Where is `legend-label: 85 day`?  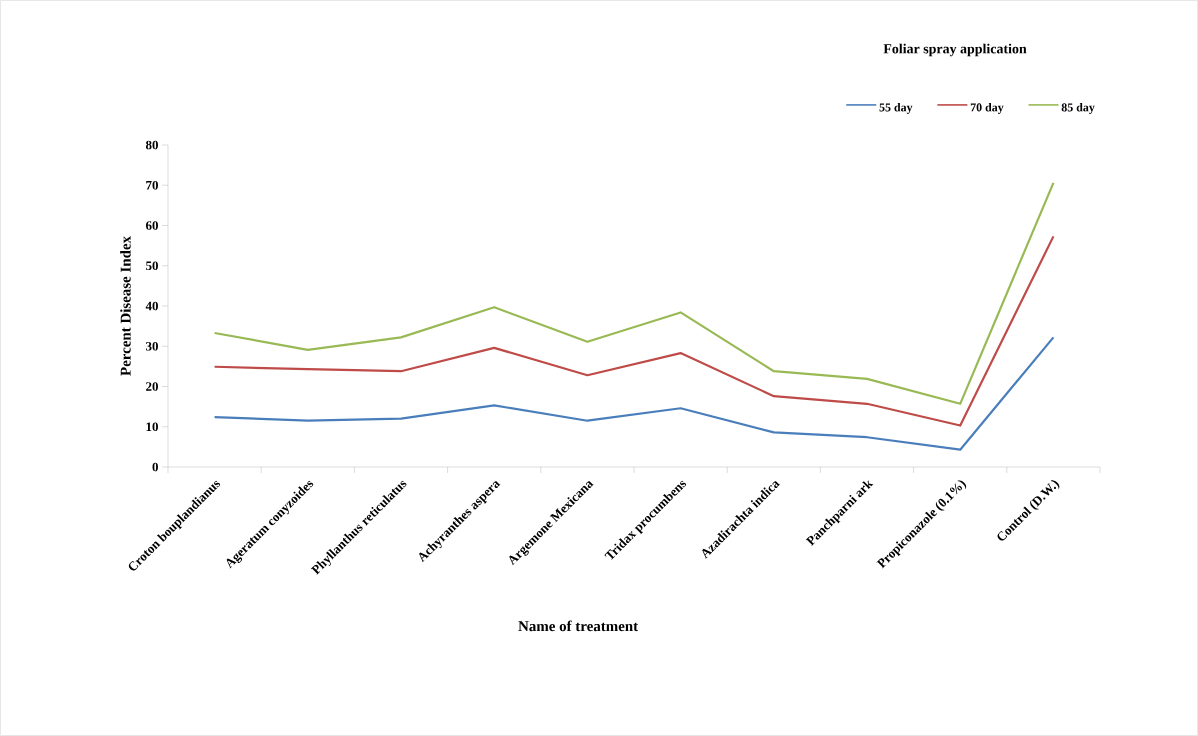 legend-label: 85 day is located at coordinates (1078, 108).